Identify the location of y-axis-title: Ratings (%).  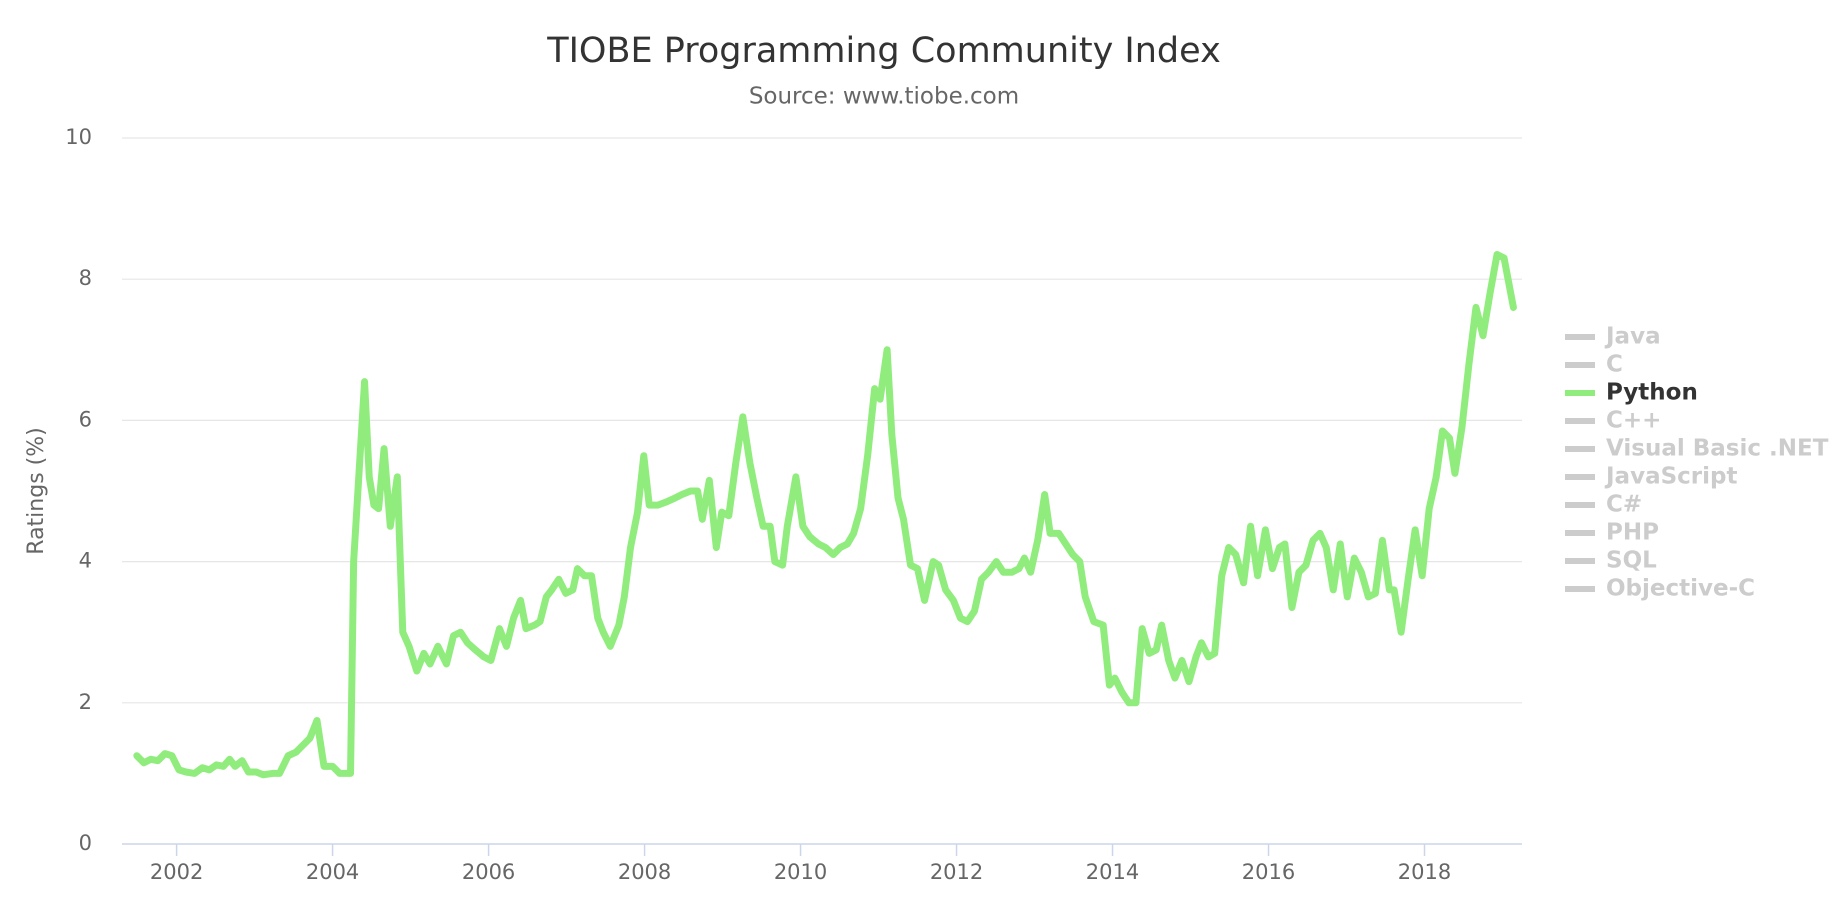
(36, 490).